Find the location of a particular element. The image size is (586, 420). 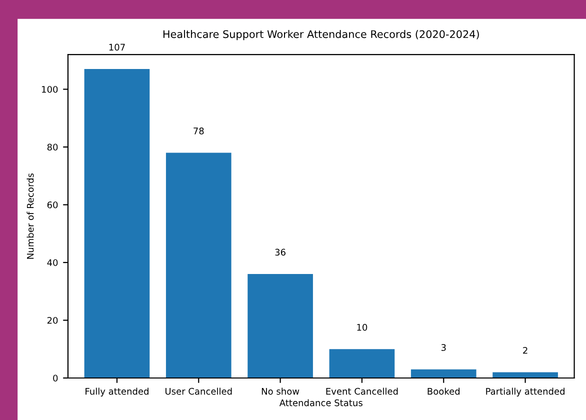

data-label: 3 is located at coordinates (443, 347).